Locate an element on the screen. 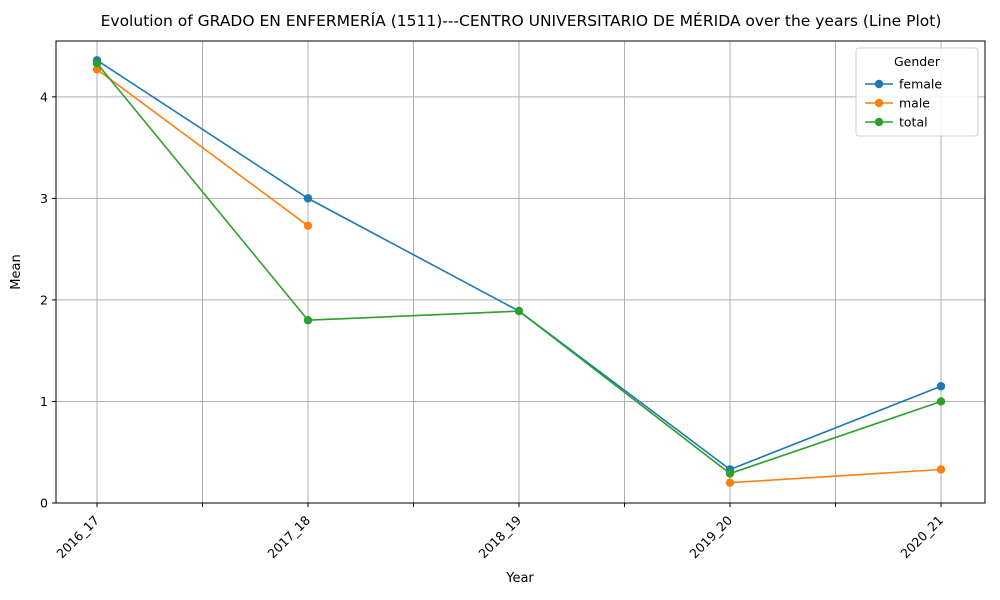  y-tick-label: 2 is located at coordinates (44, 299).